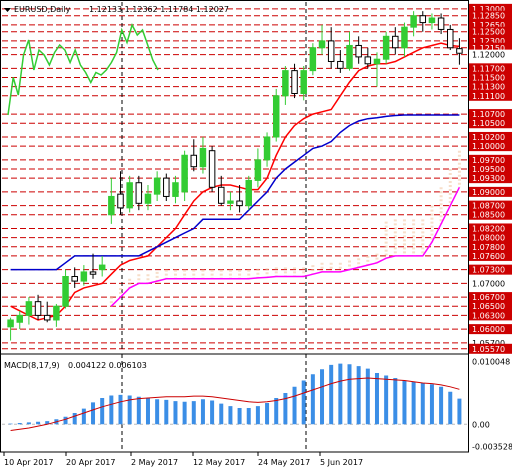 Image resolution: width=512 pixels, height=472 pixels. Describe the element at coordinates (488, 297) in the screenshot. I see `price-tick-label: 1.06700` at that location.